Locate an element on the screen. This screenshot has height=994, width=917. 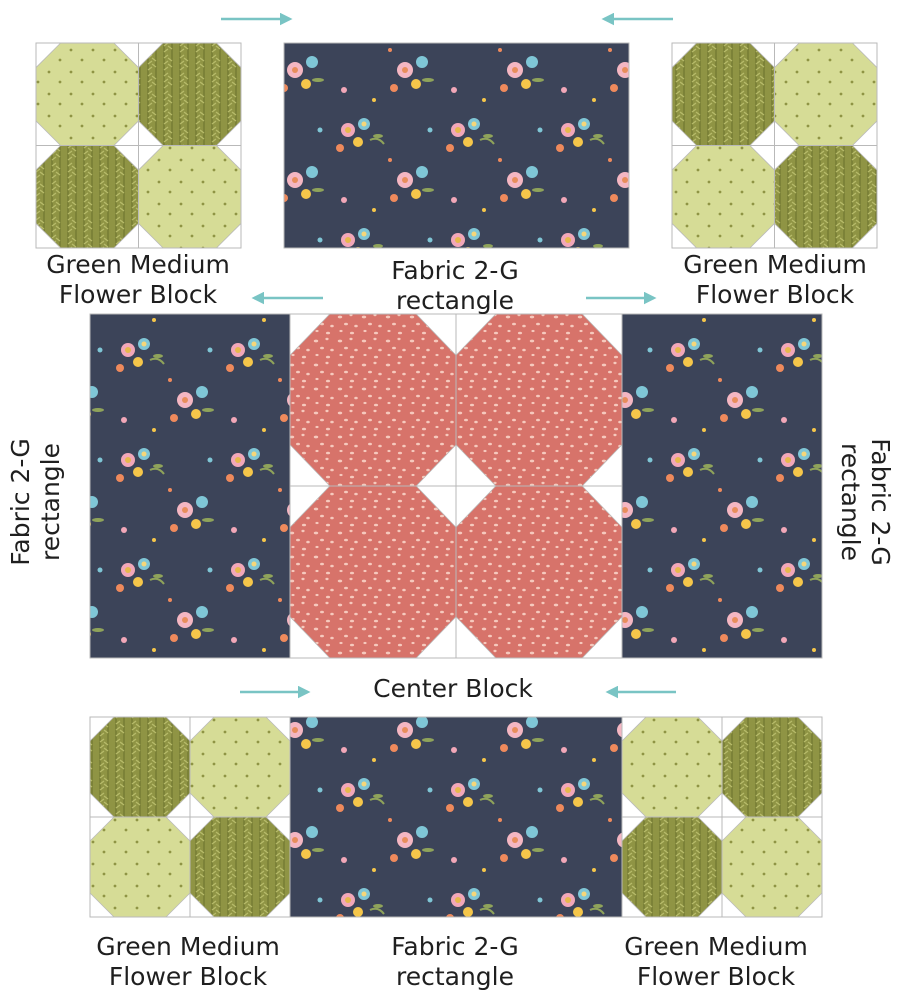
top-right-green-medium-flower-block is located at coordinates (774, 145).